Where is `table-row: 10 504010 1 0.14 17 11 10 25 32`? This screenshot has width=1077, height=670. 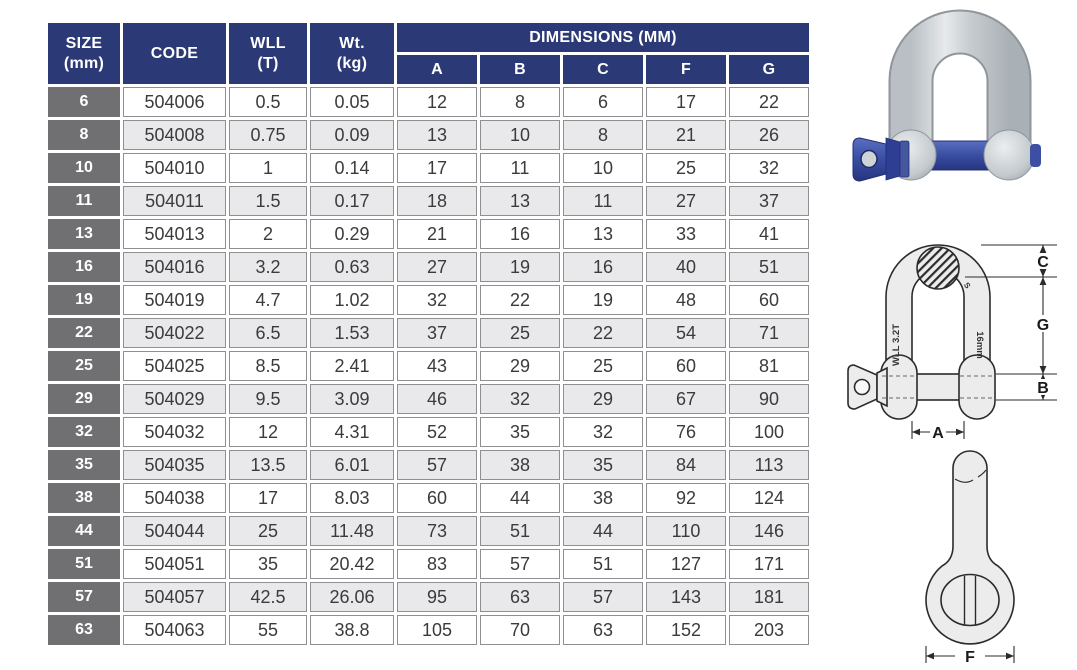 table-row: 10 504010 1 0.14 17 11 10 25 32 is located at coordinates (428, 168).